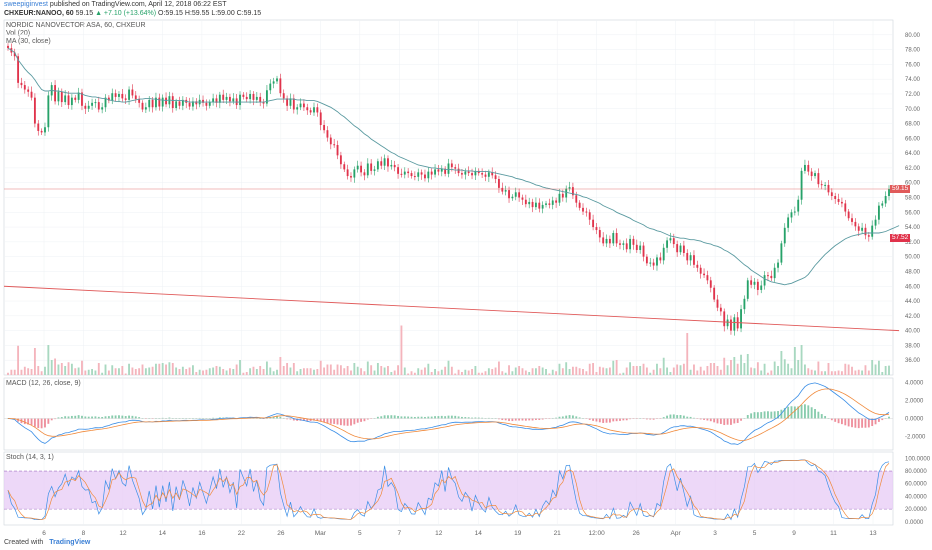 The height and width of the screenshot is (550, 932). I want to click on x-tick-label: 3, so click(715, 533).